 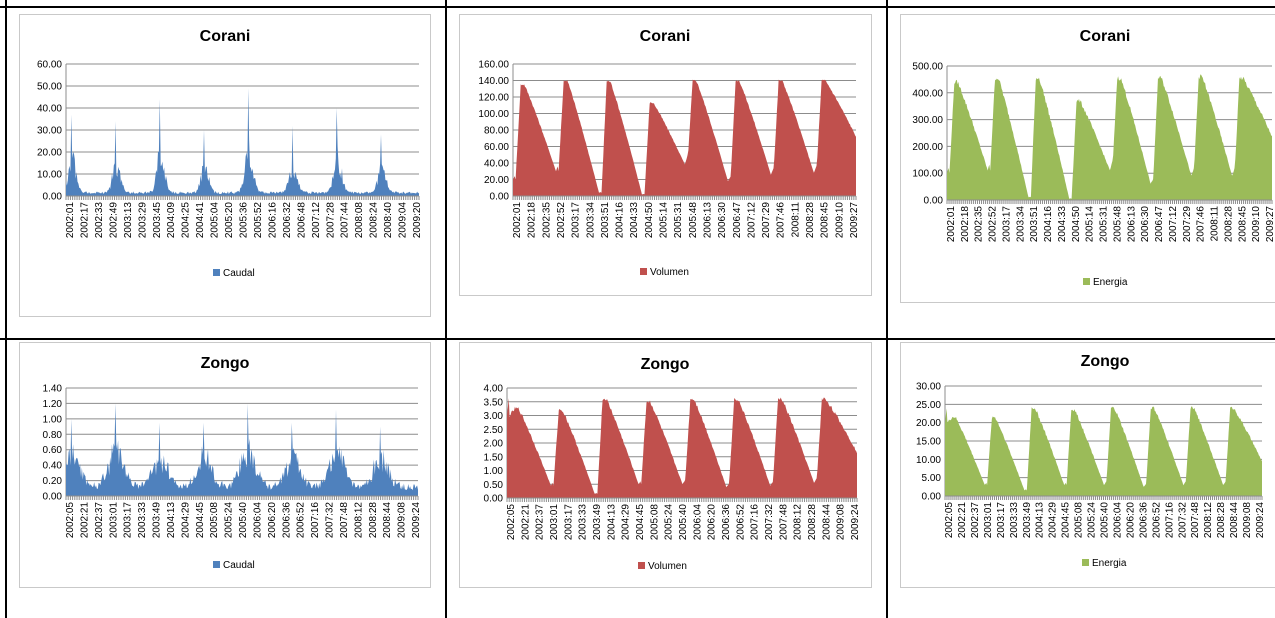 What do you see at coordinates (345, 220) in the screenshot?
I see `x-tick-label: 2007:44` at bounding box center [345, 220].